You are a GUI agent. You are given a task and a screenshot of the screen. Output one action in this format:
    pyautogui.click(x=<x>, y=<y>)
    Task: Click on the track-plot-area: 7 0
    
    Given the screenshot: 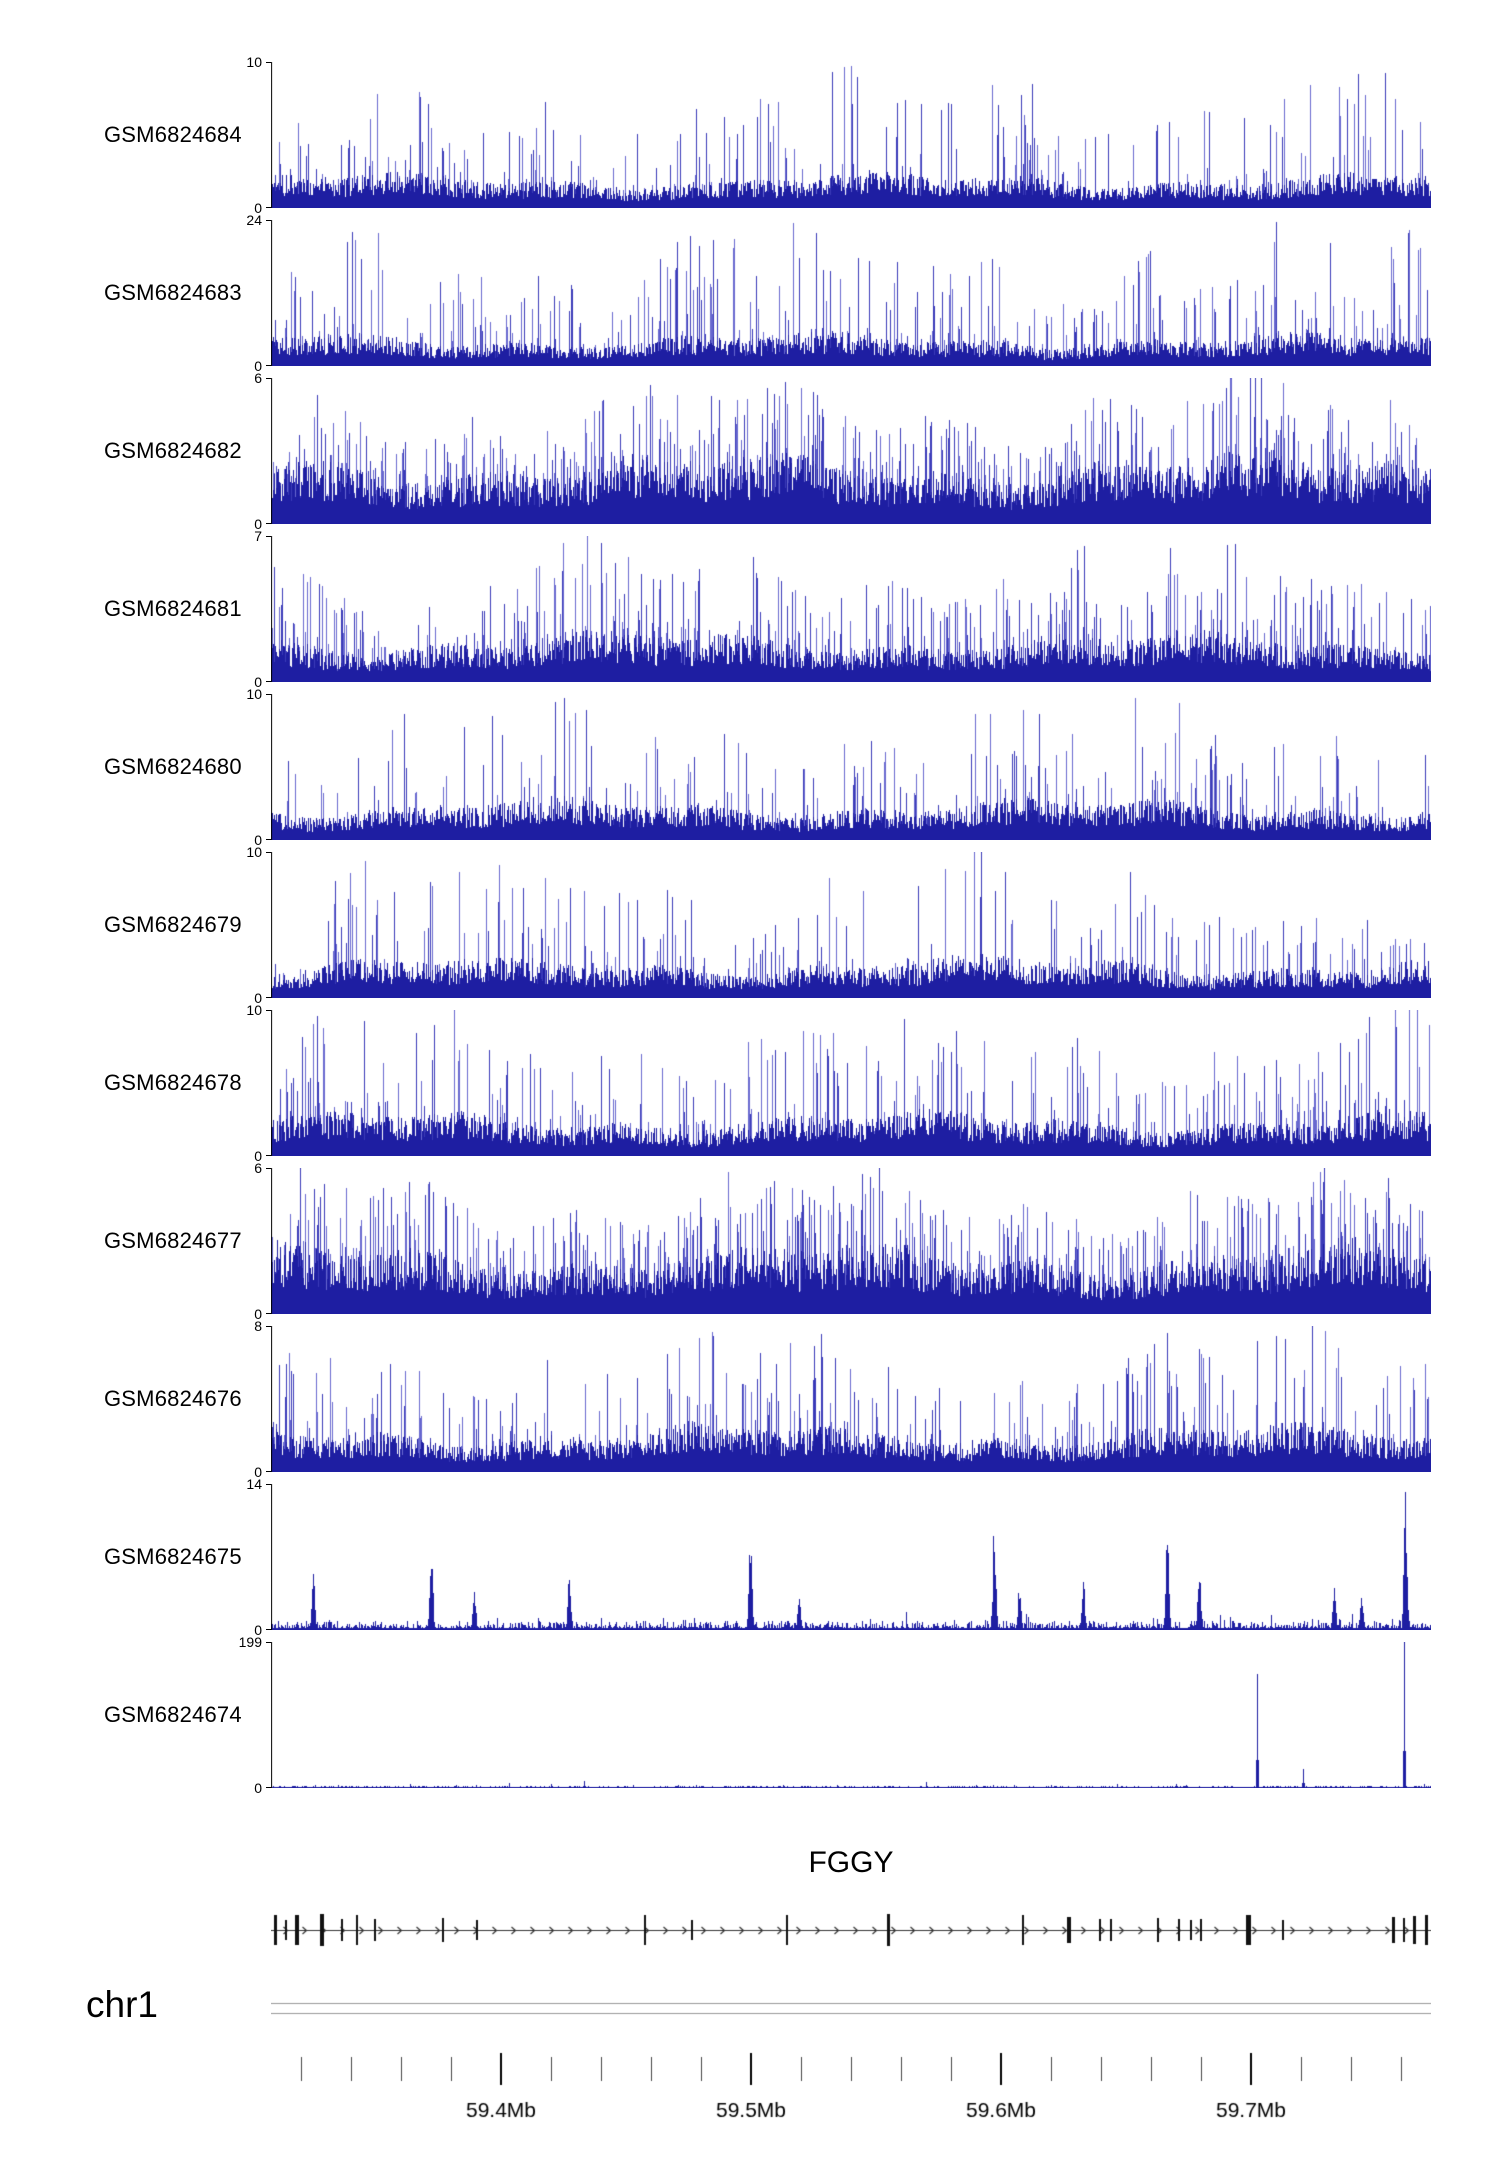 What is the action you would take?
    pyautogui.click(x=842, y=609)
    